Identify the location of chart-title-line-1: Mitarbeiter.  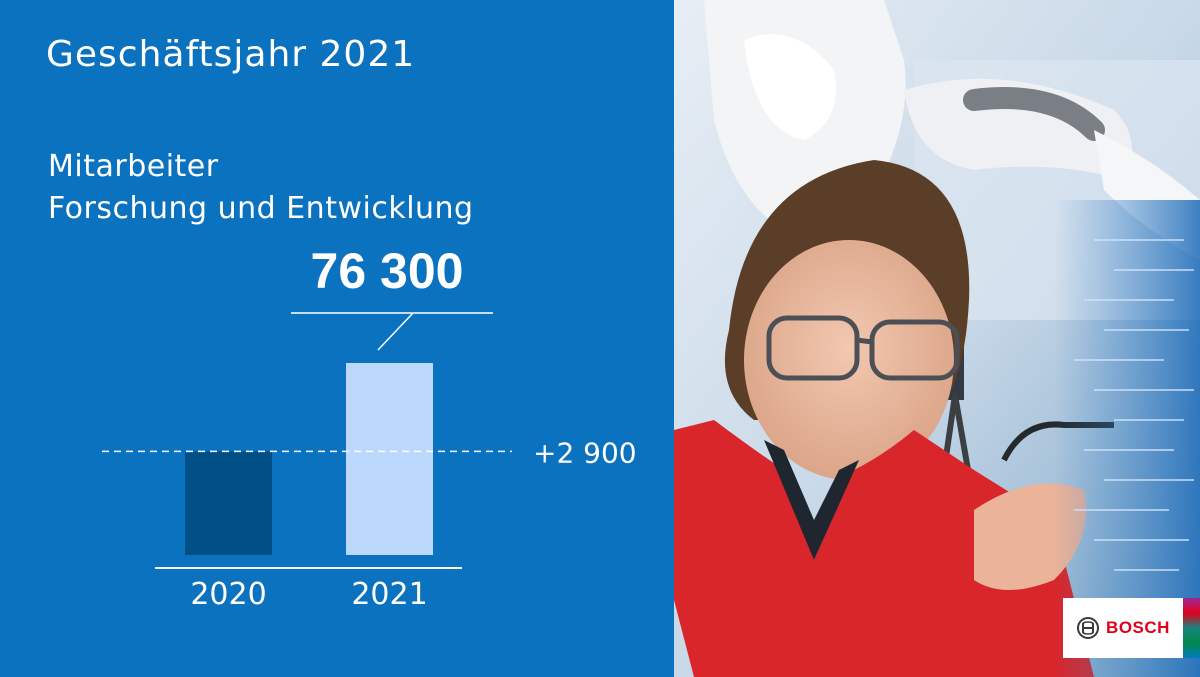
(133, 166).